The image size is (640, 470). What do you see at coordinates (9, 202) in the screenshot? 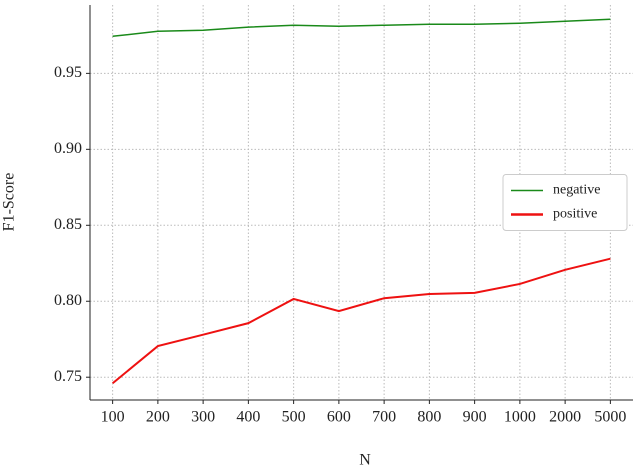
I see `y-axis-label: F1-Score` at bounding box center [9, 202].